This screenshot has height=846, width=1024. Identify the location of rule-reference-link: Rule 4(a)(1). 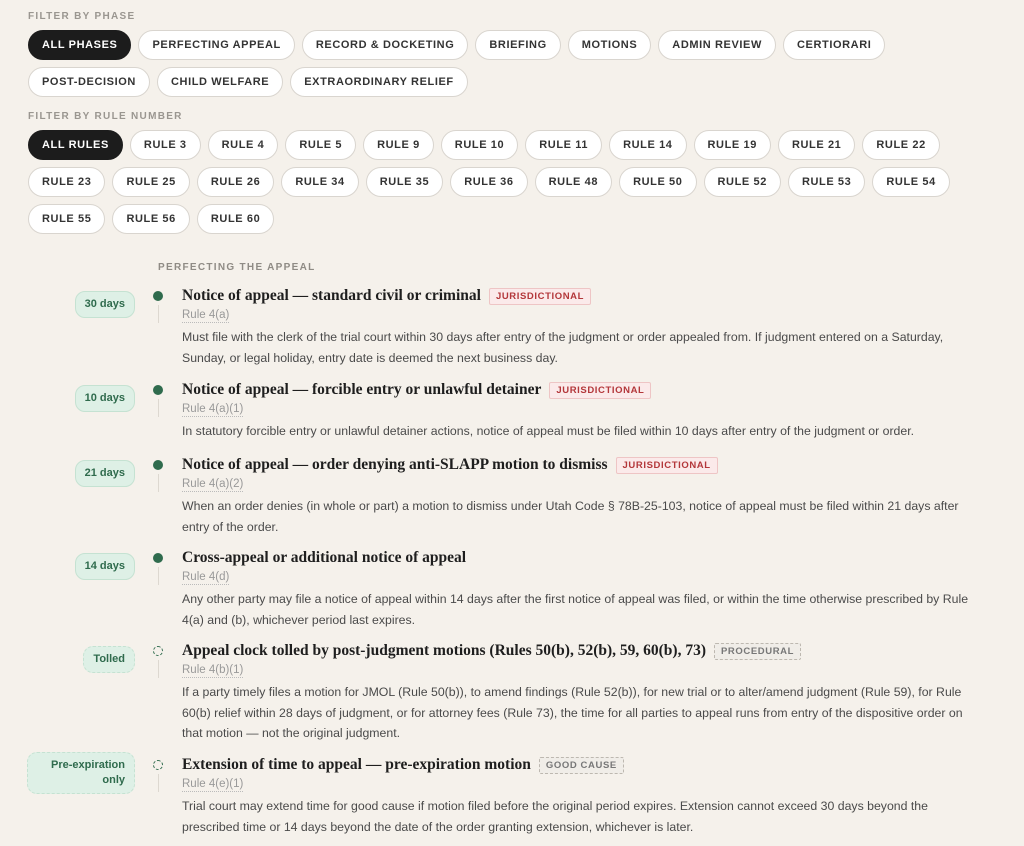
(213, 410).